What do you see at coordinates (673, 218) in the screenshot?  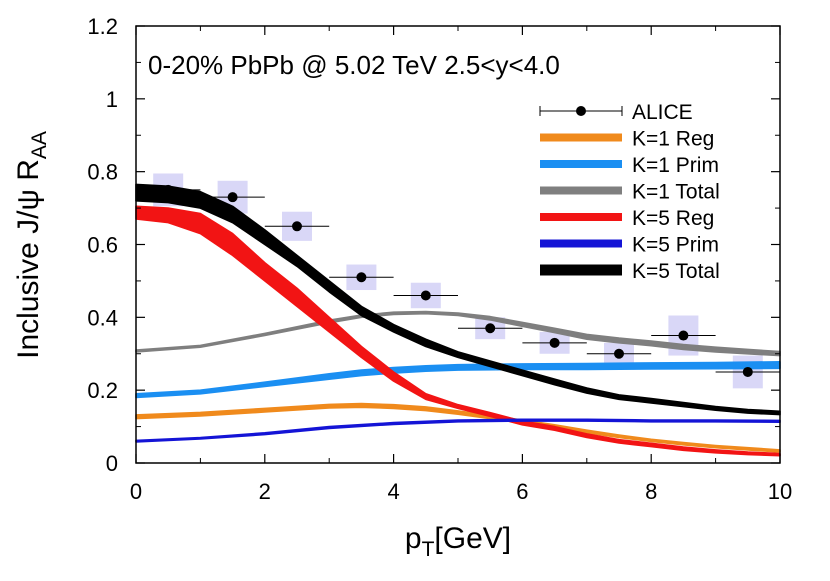 I see `legend-label: K=5 Reg` at bounding box center [673, 218].